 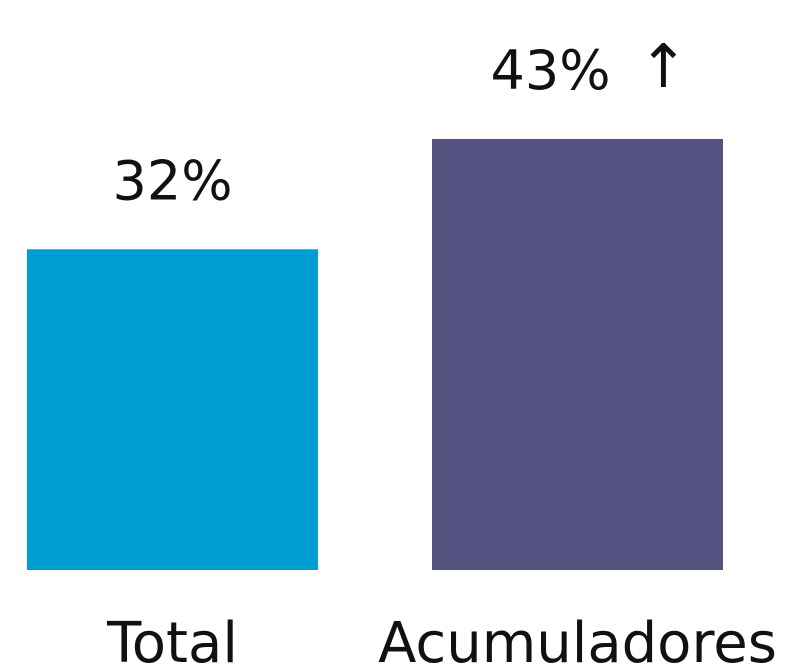 I want to click on category-label-total: Total, so click(x=172, y=641).